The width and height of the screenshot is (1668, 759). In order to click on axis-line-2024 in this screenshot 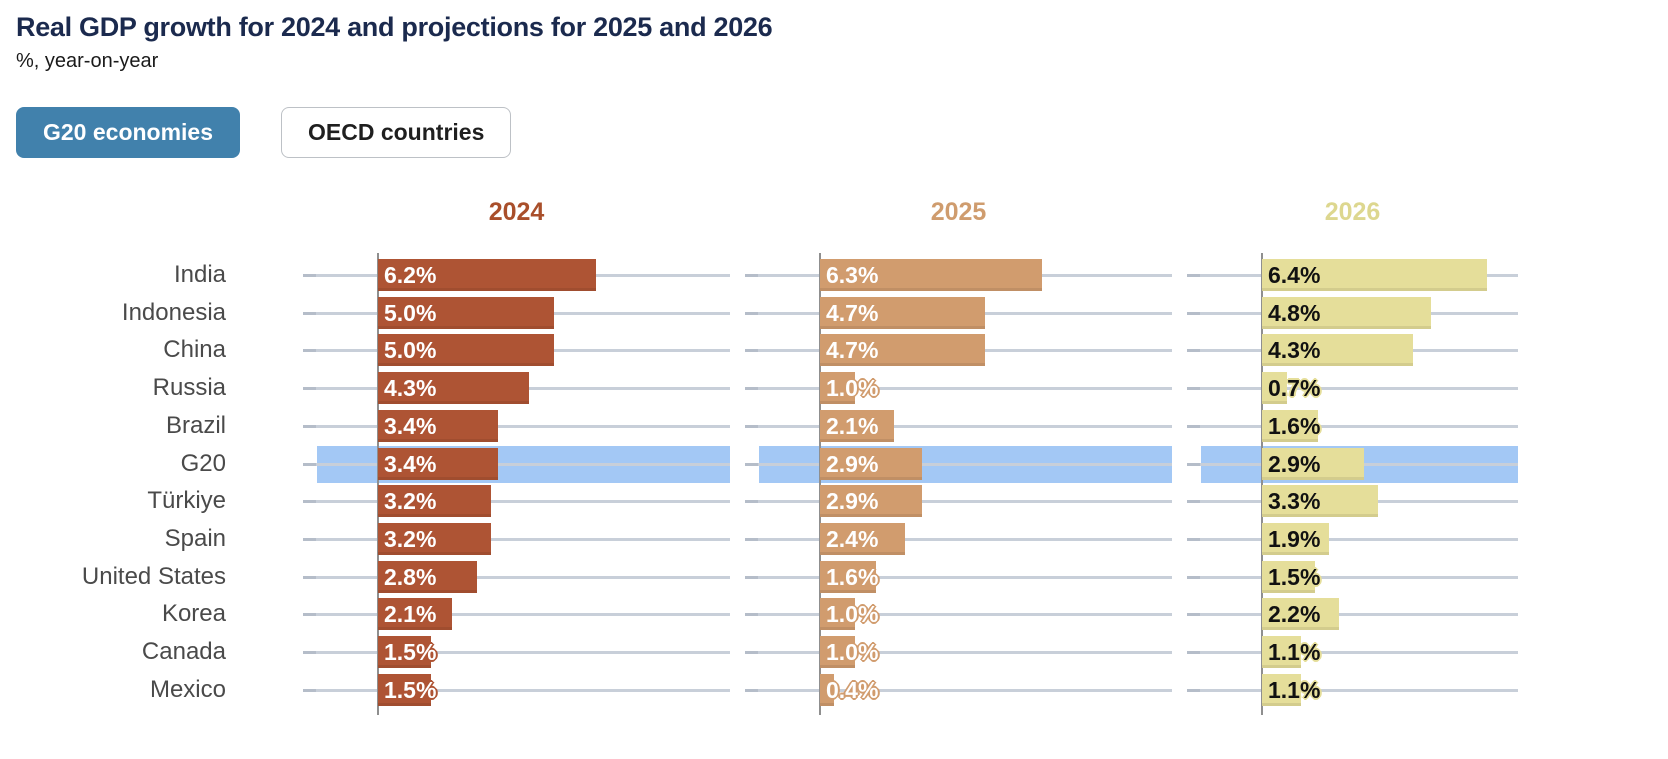, I will do `click(378, 484)`.